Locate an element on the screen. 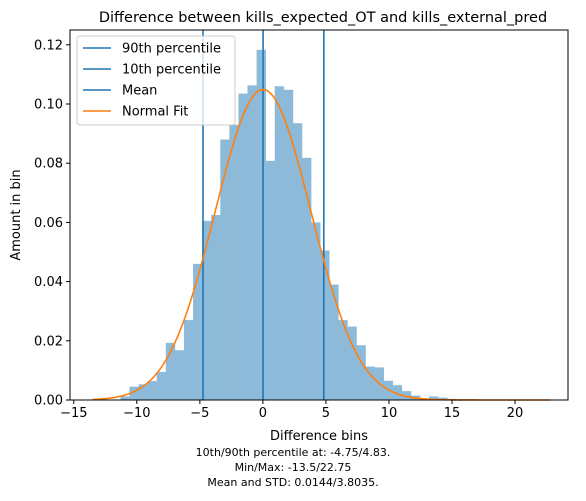 This screenshot has width=586, height=501. y-tick-label-2: 0.04 is located at coordinates (48, 282).